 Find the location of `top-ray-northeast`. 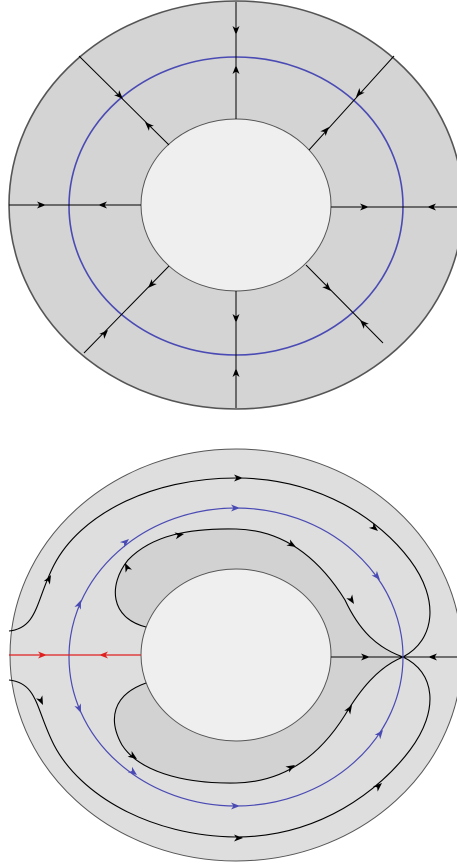

top-ray-northeast is located at coordinates (351, 103).